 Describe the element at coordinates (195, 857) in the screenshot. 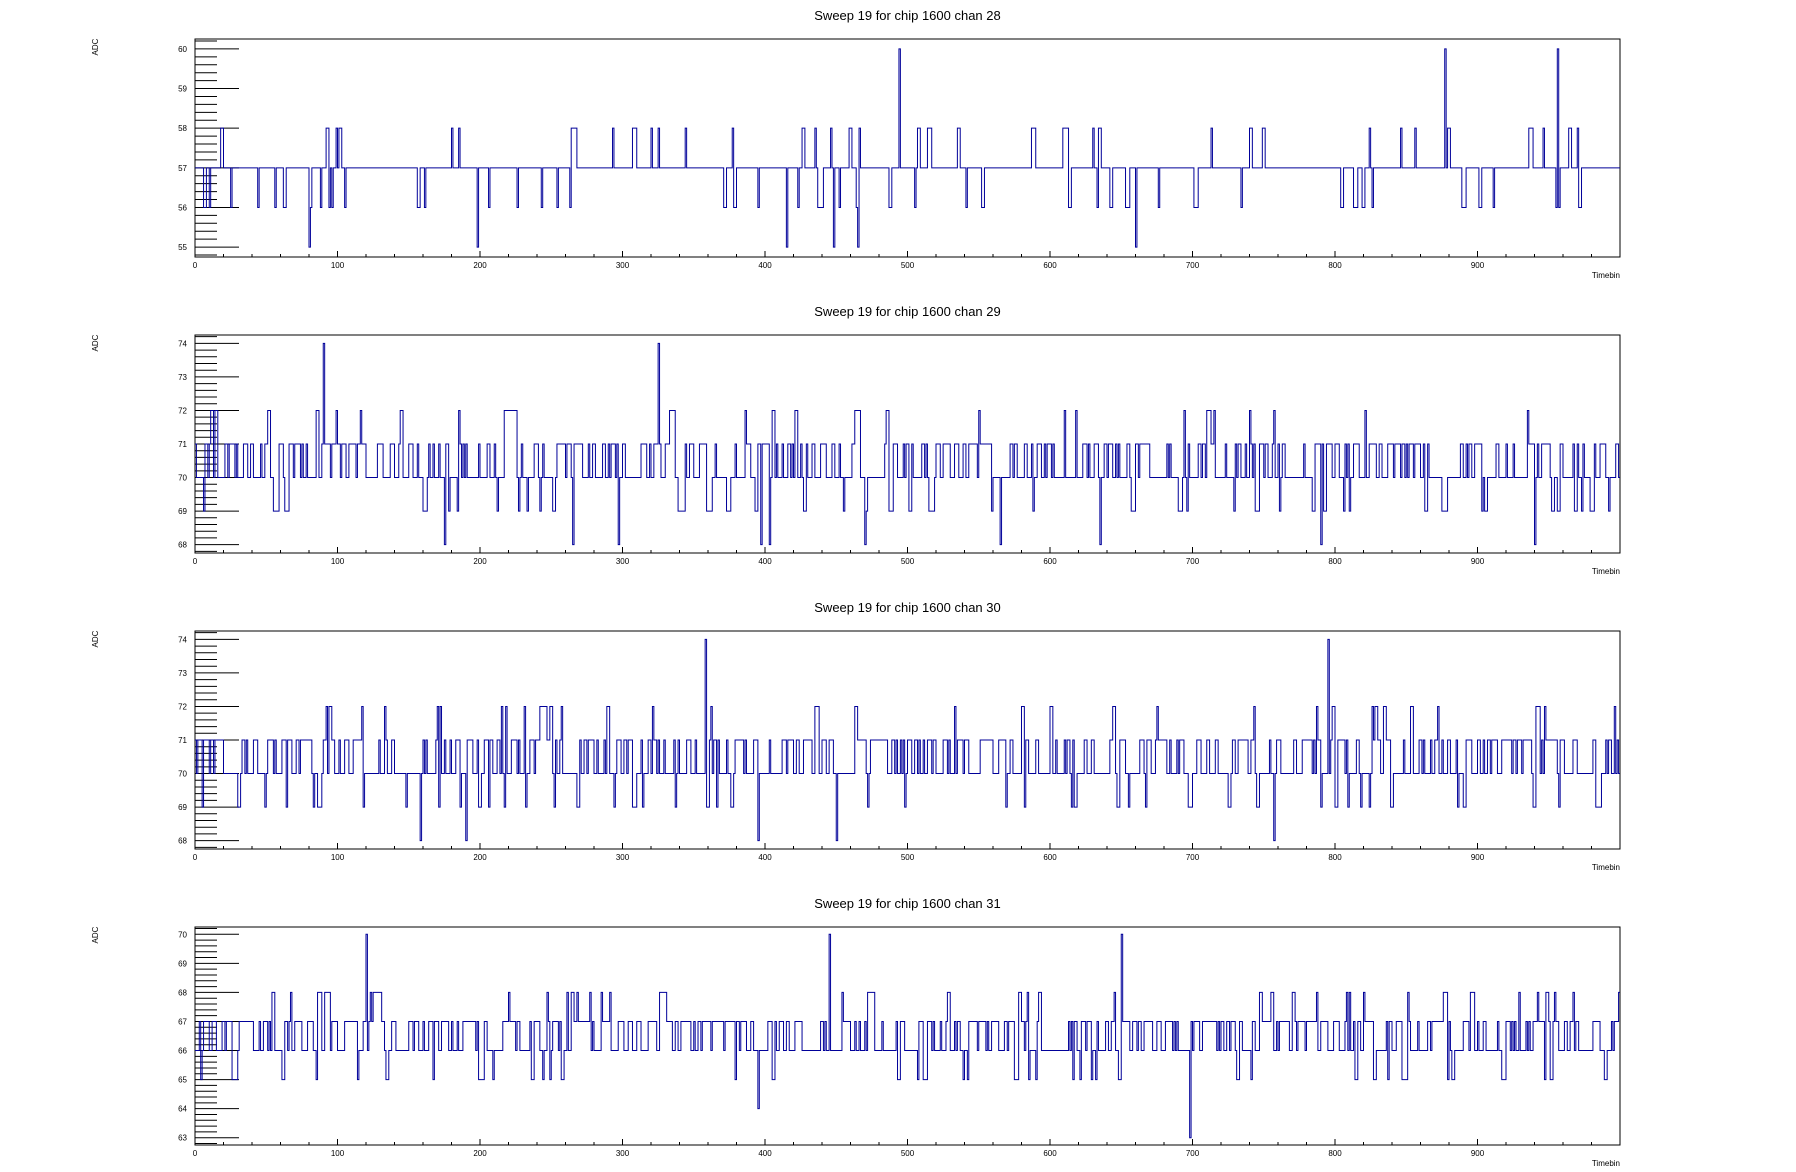

I see `x-tick-label-2: 0` at that location.